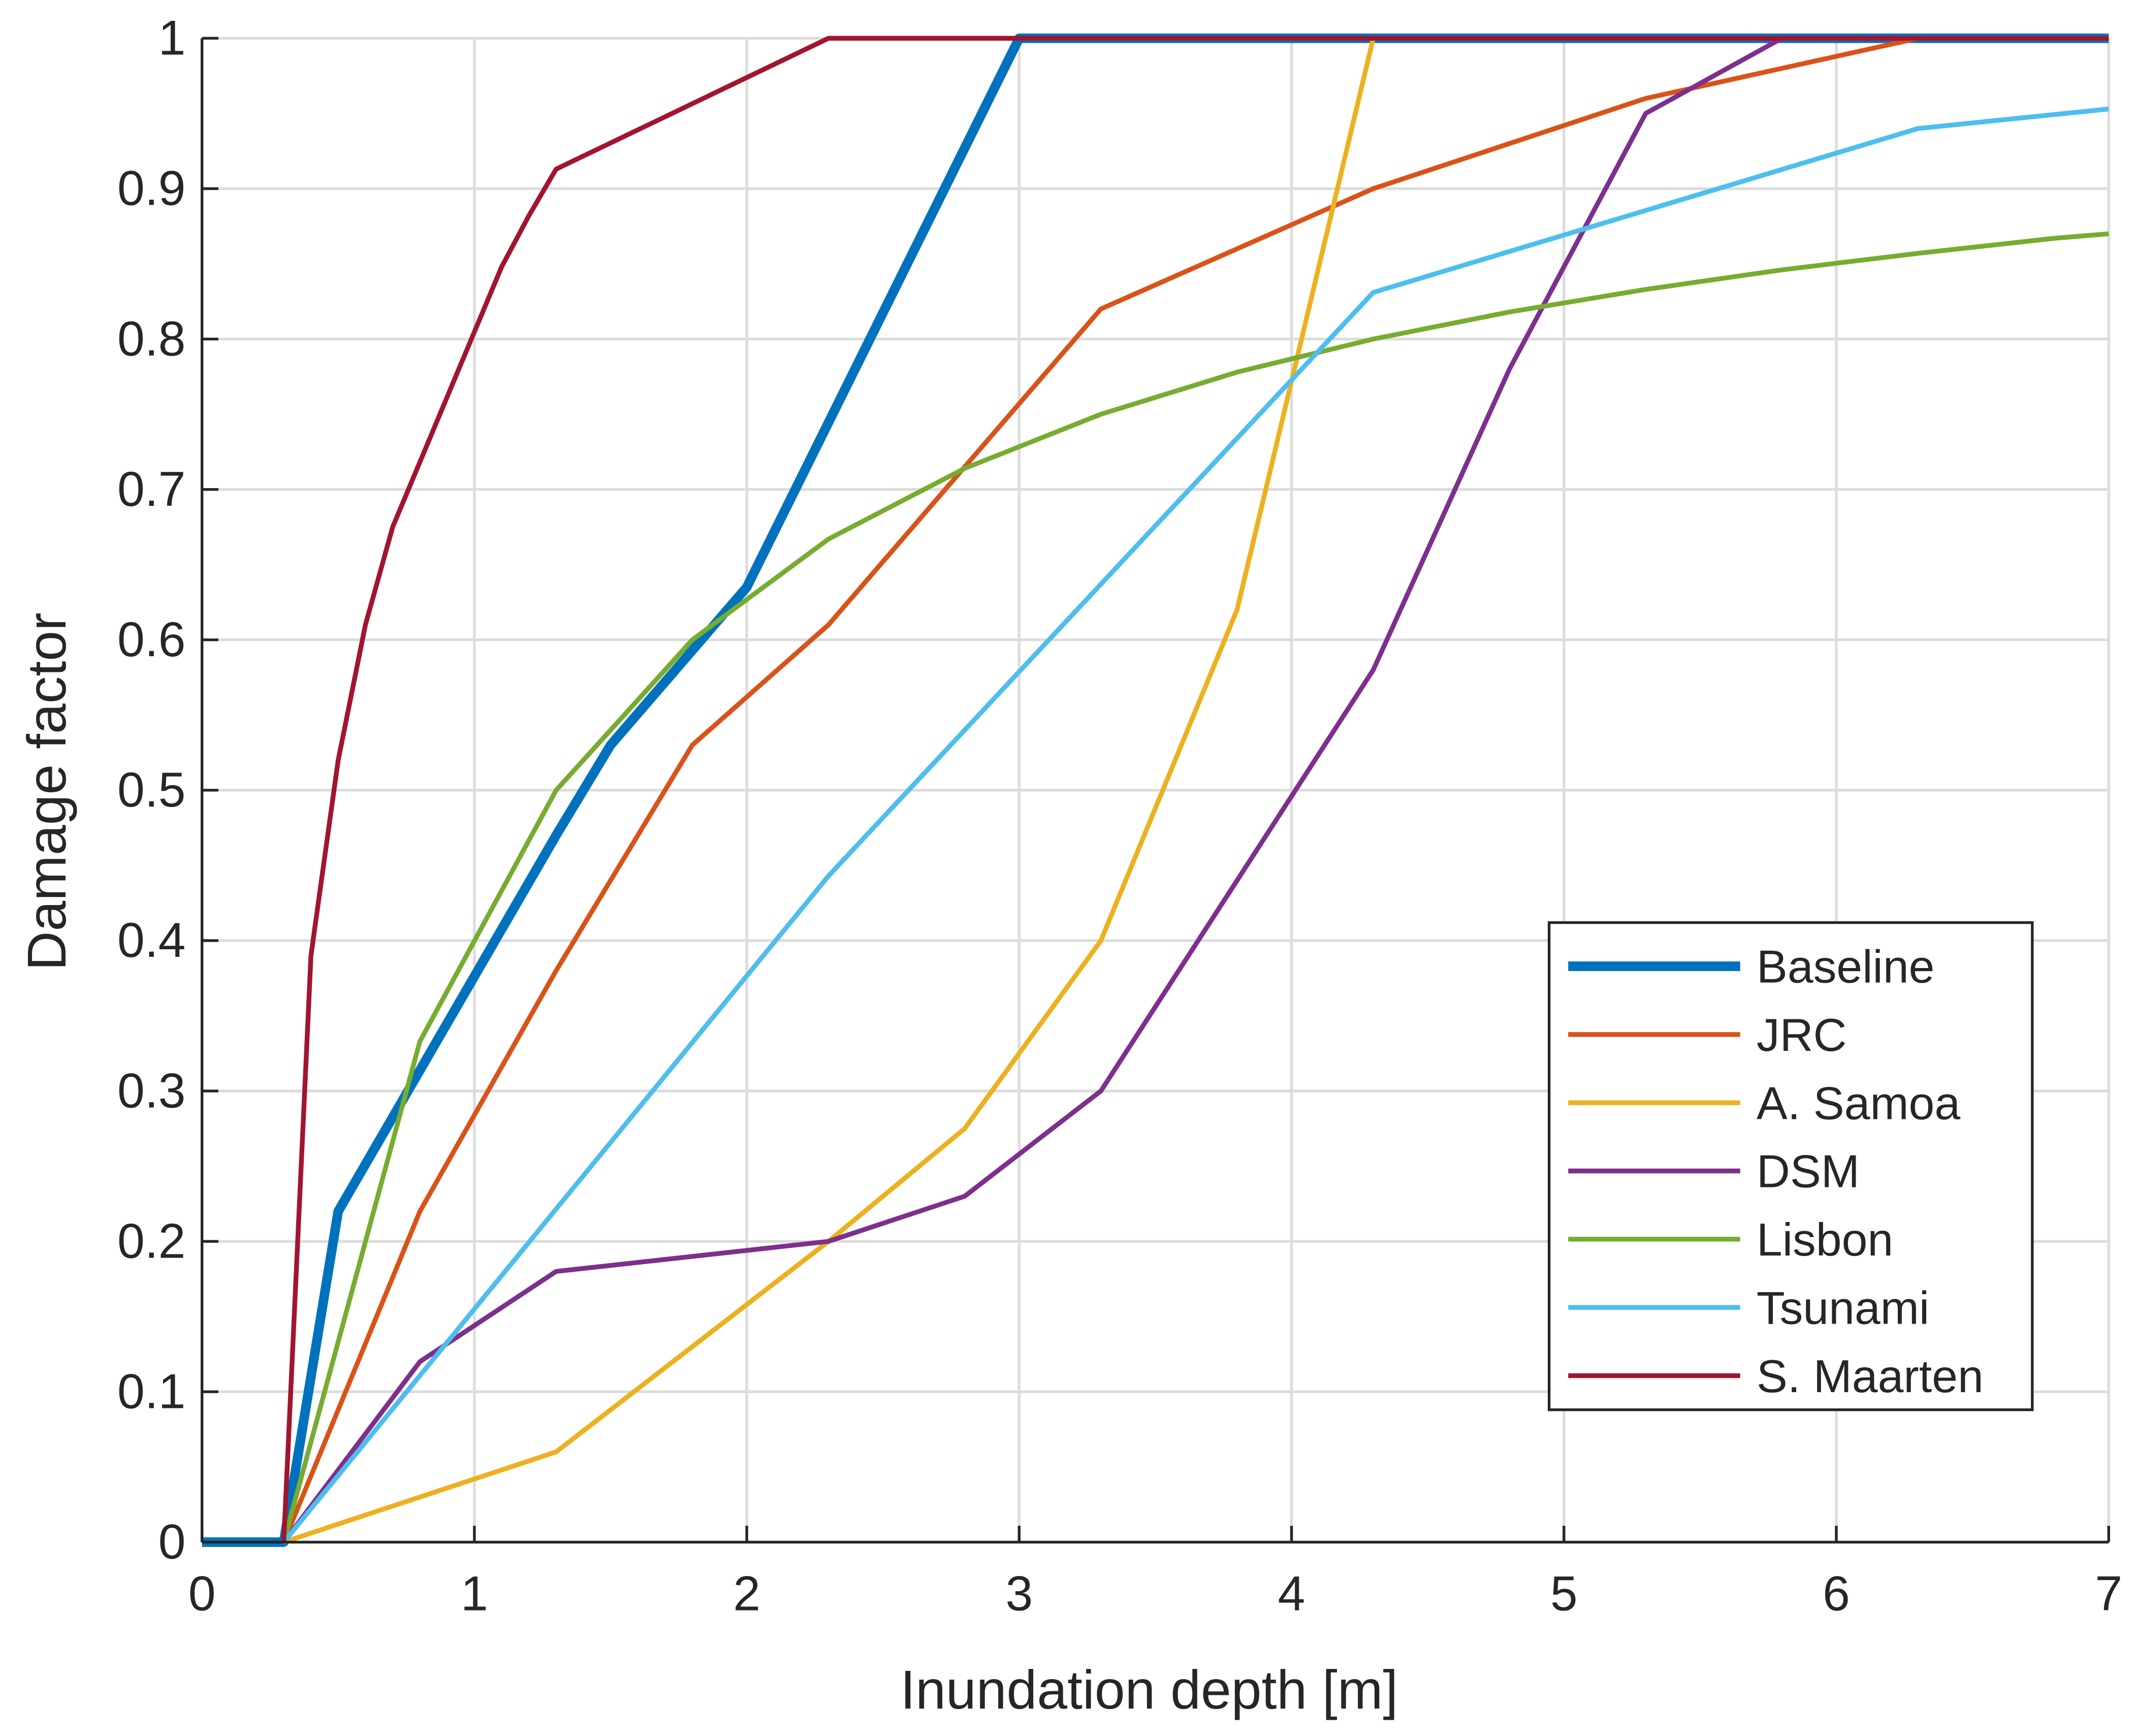 The height and width of the screenshot is (1736, 2136). I want to click on y-tick-label: 0.4, so click(151, 940).